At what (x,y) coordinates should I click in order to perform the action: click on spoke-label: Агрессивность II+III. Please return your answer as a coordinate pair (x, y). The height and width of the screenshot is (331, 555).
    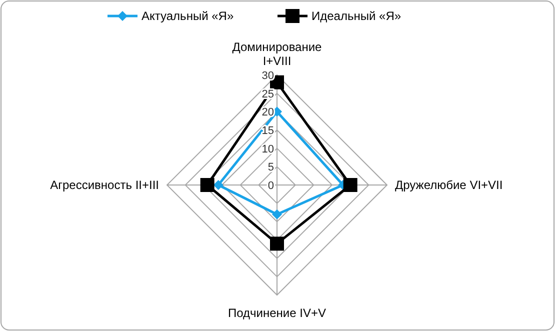
    Looking at the image, I should click on (104, 185).